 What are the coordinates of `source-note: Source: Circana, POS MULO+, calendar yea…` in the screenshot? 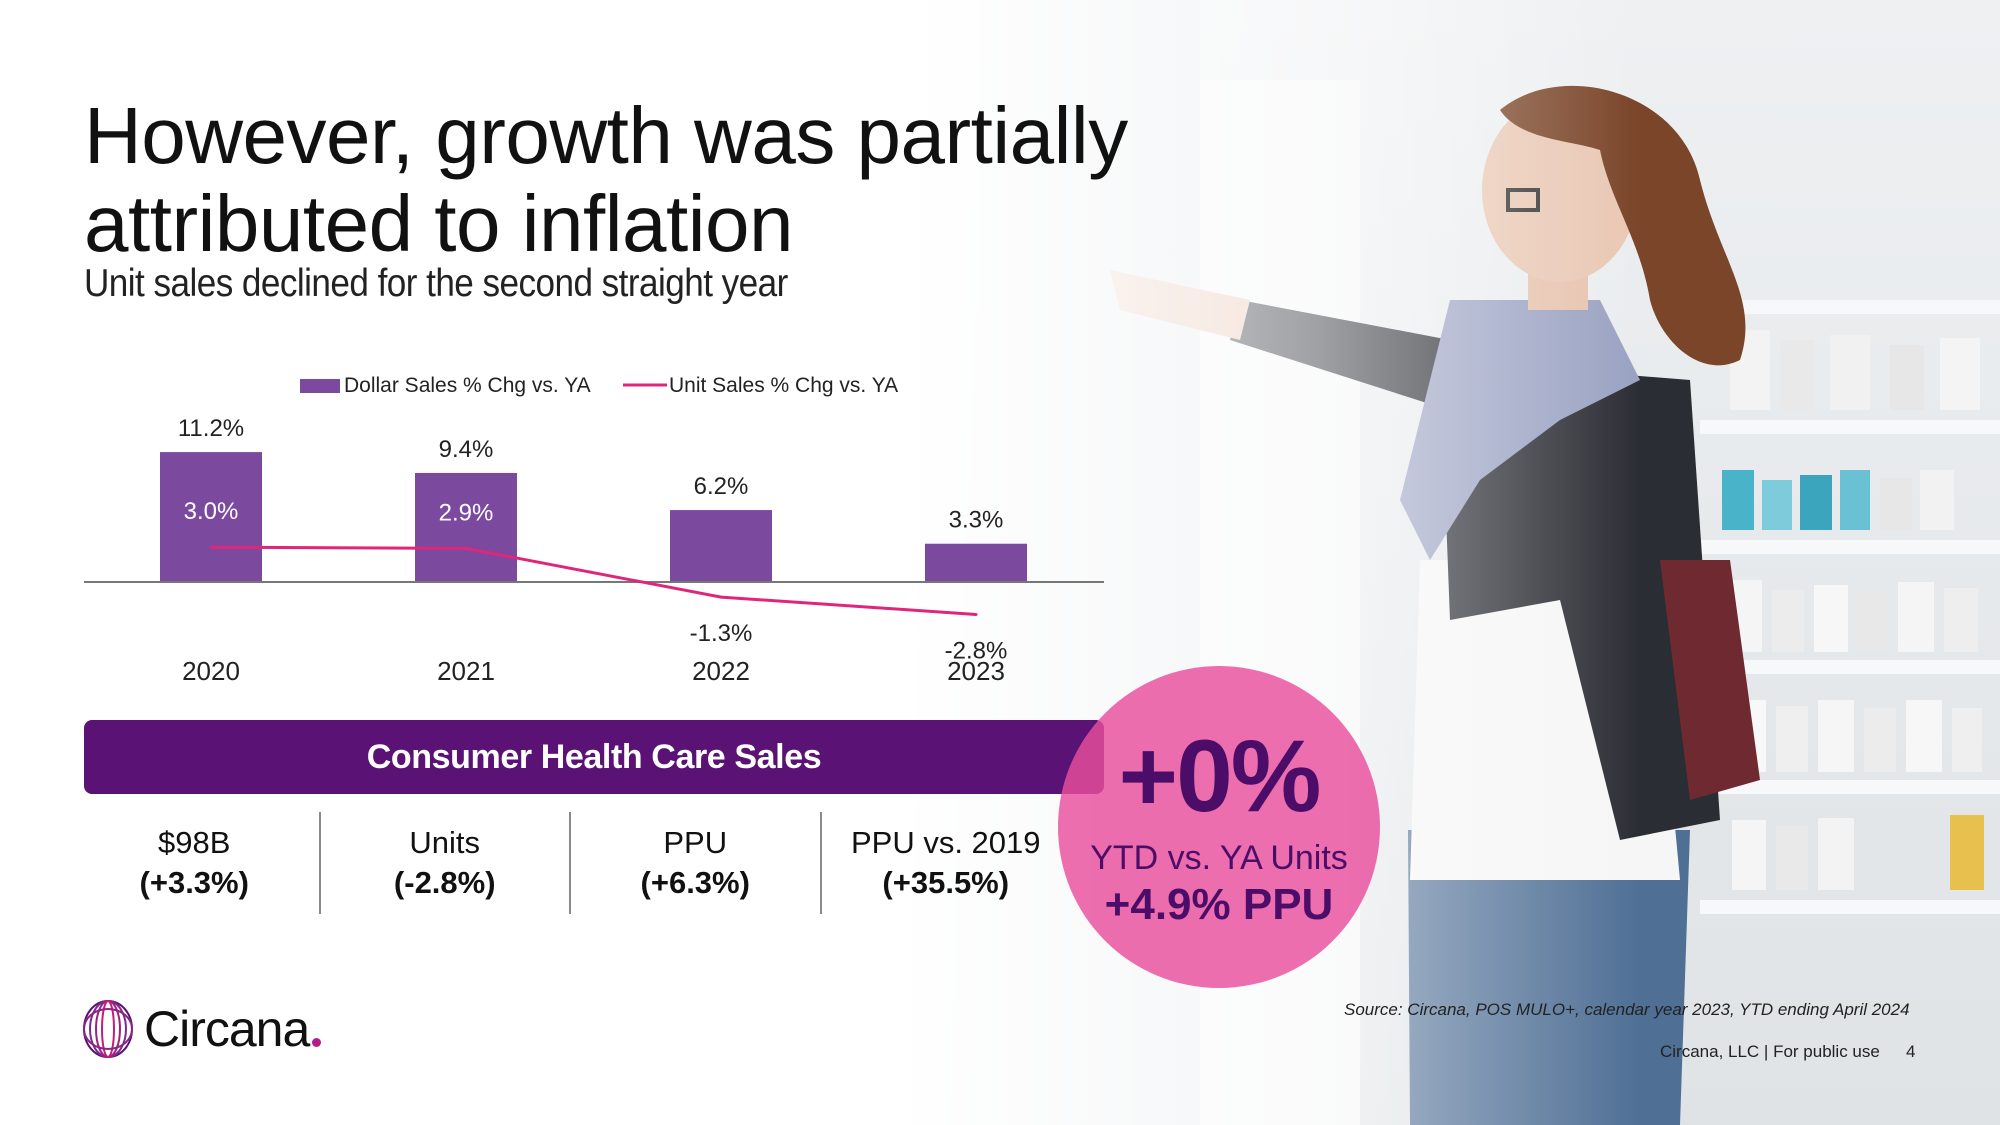 It's located at (1627, 1009).